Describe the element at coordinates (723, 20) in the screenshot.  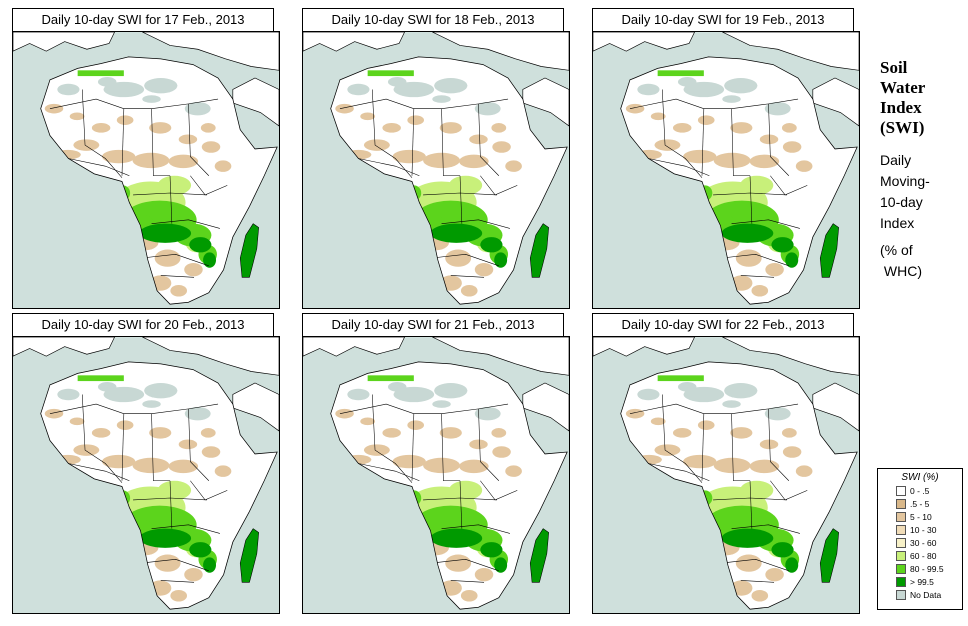
I see `panel-title: Daily 10-day SWI for 19 Feb., 2013` at that location.